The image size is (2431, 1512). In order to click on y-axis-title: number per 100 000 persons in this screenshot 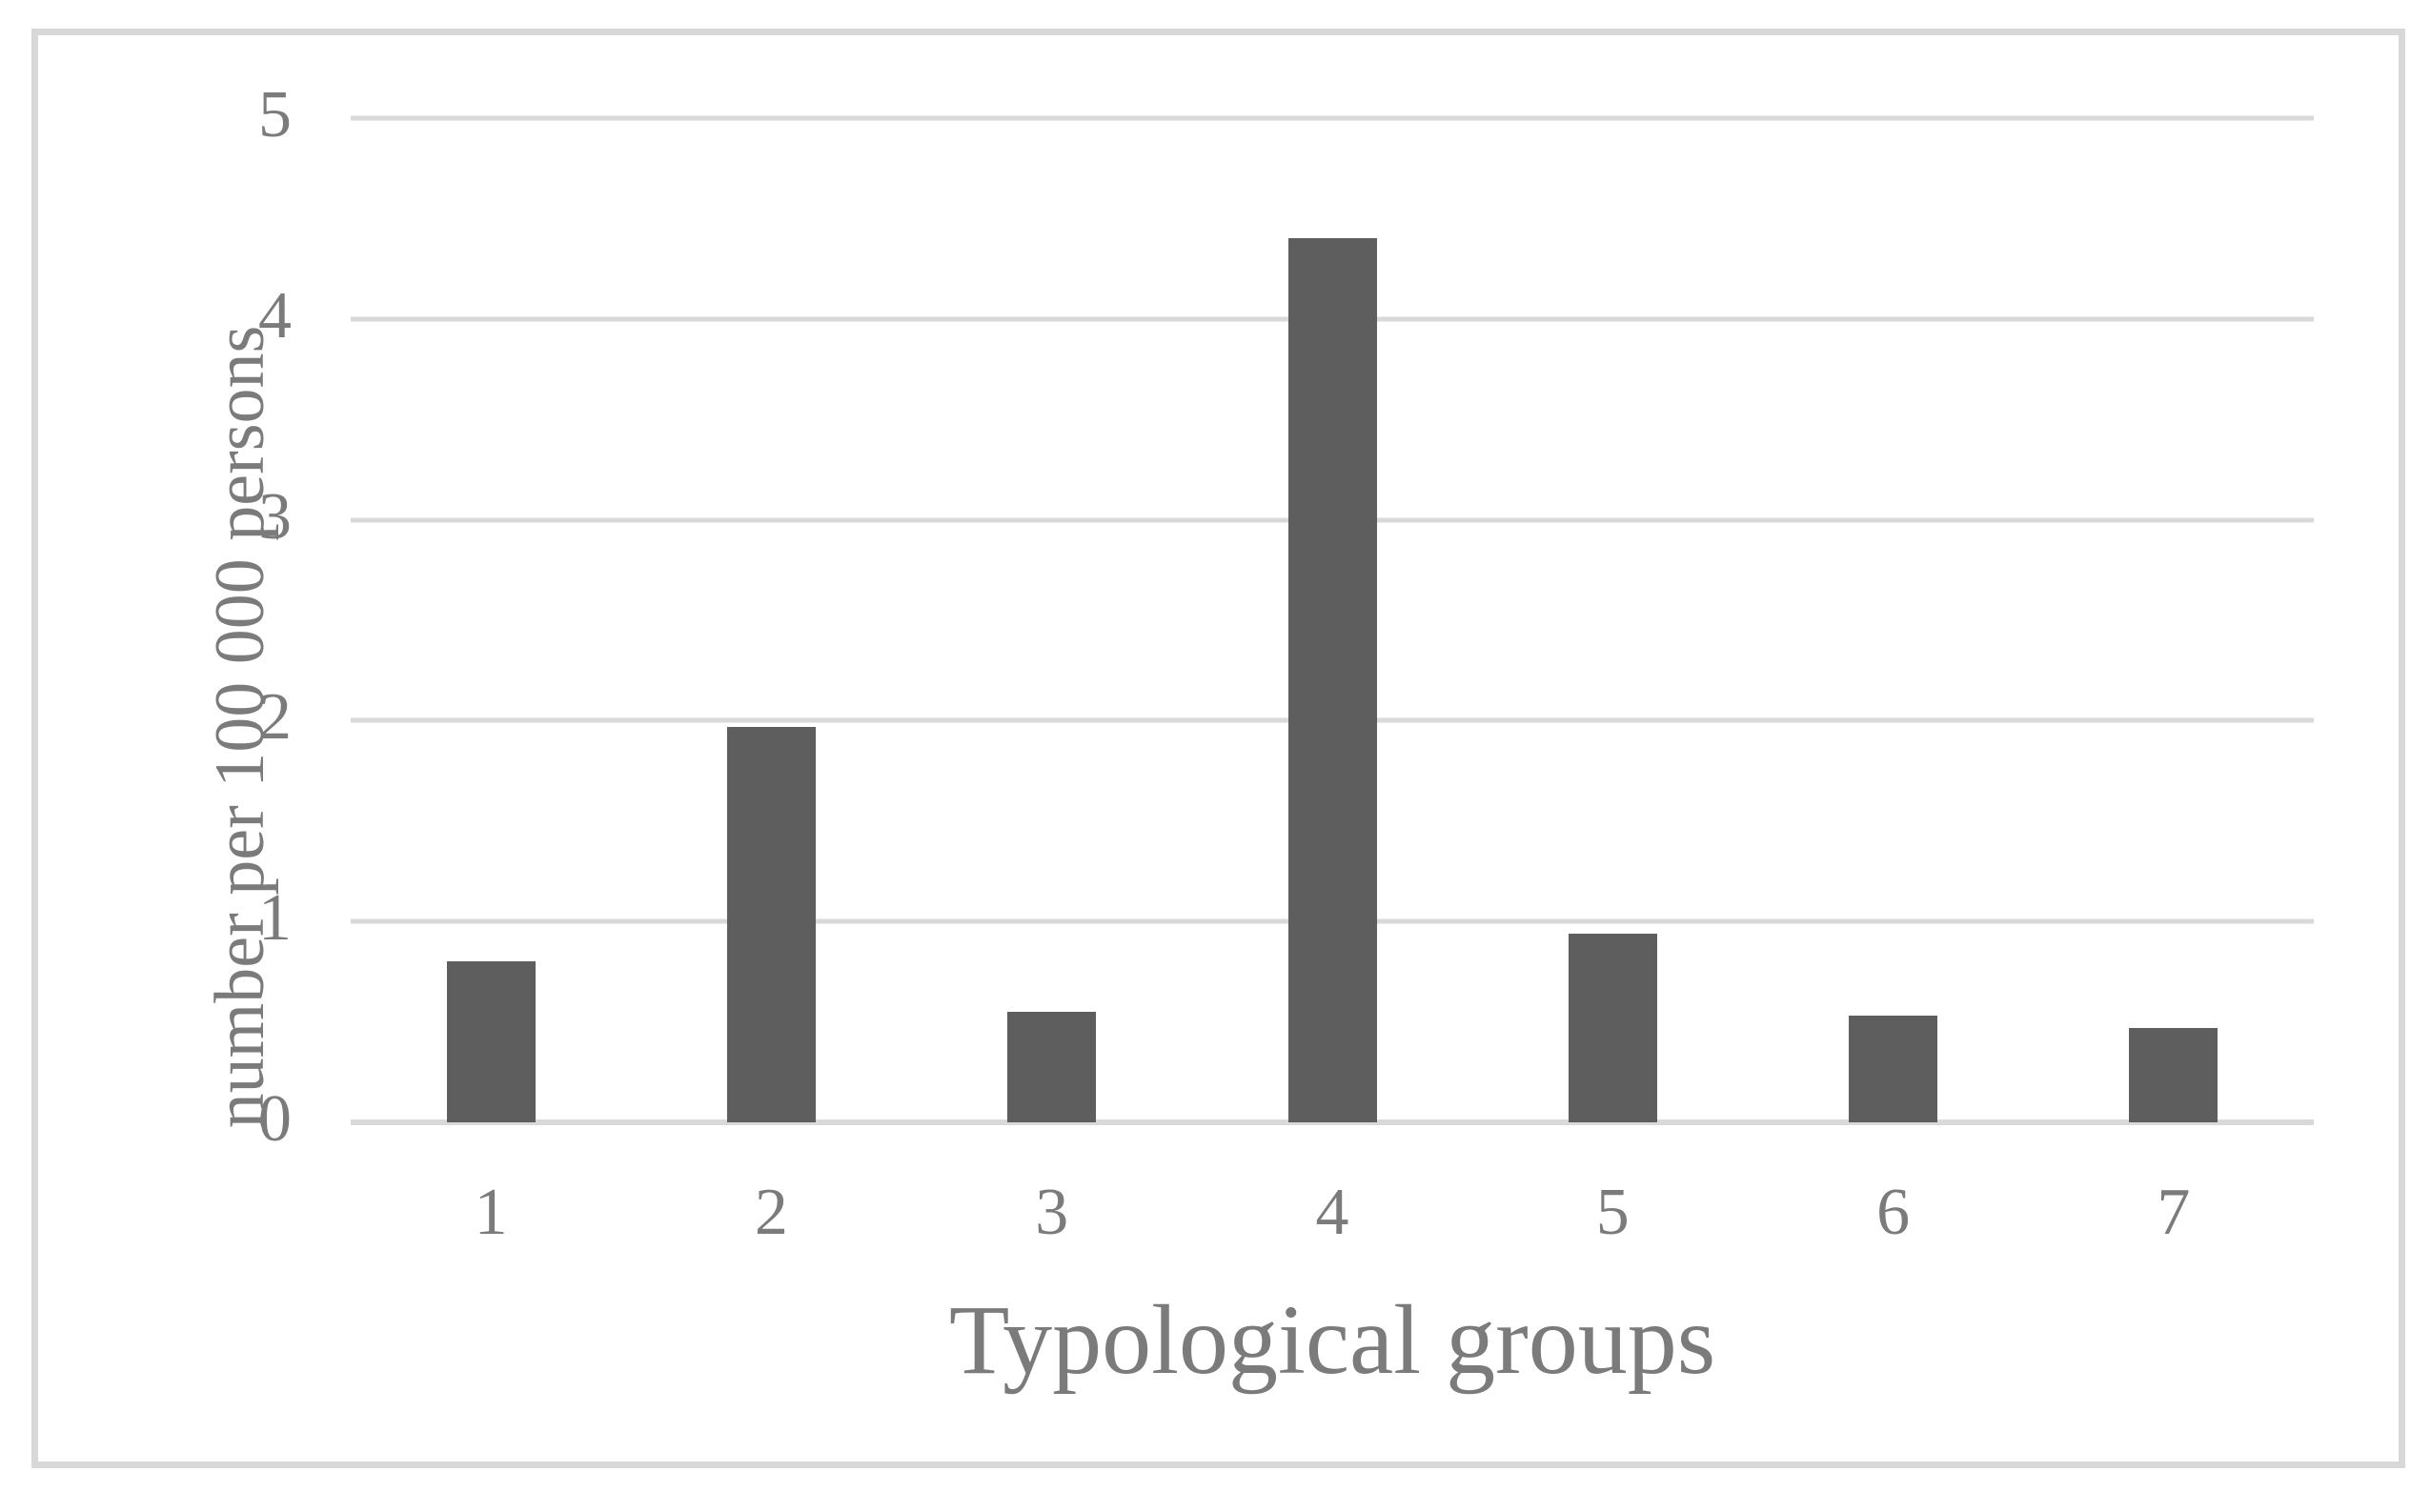, I will do `click(240, 727)`.